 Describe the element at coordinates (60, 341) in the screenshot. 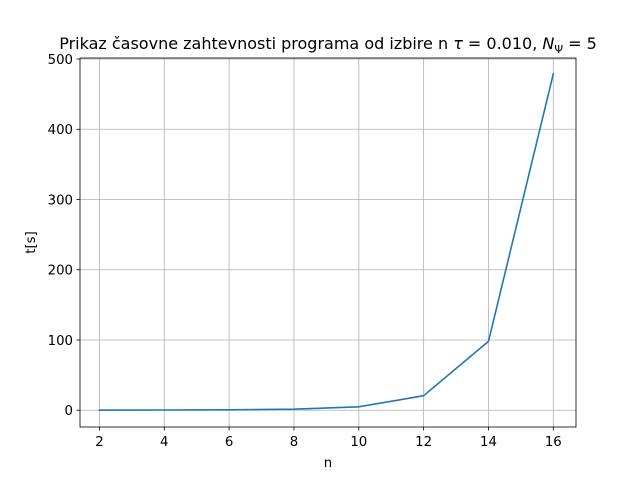

I see `y-tick-label: 100` at that location.